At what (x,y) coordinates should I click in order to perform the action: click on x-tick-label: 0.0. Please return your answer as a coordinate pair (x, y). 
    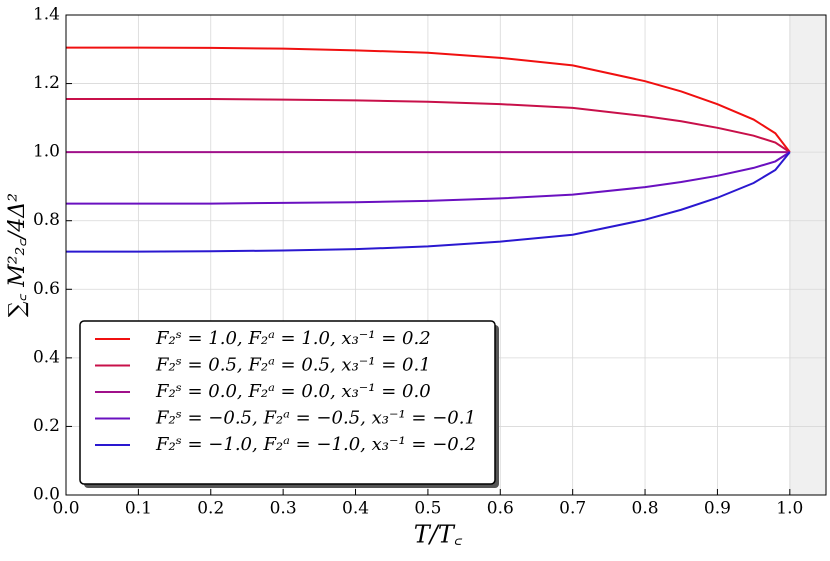
    Looking at the image, I should click on (65, 509).